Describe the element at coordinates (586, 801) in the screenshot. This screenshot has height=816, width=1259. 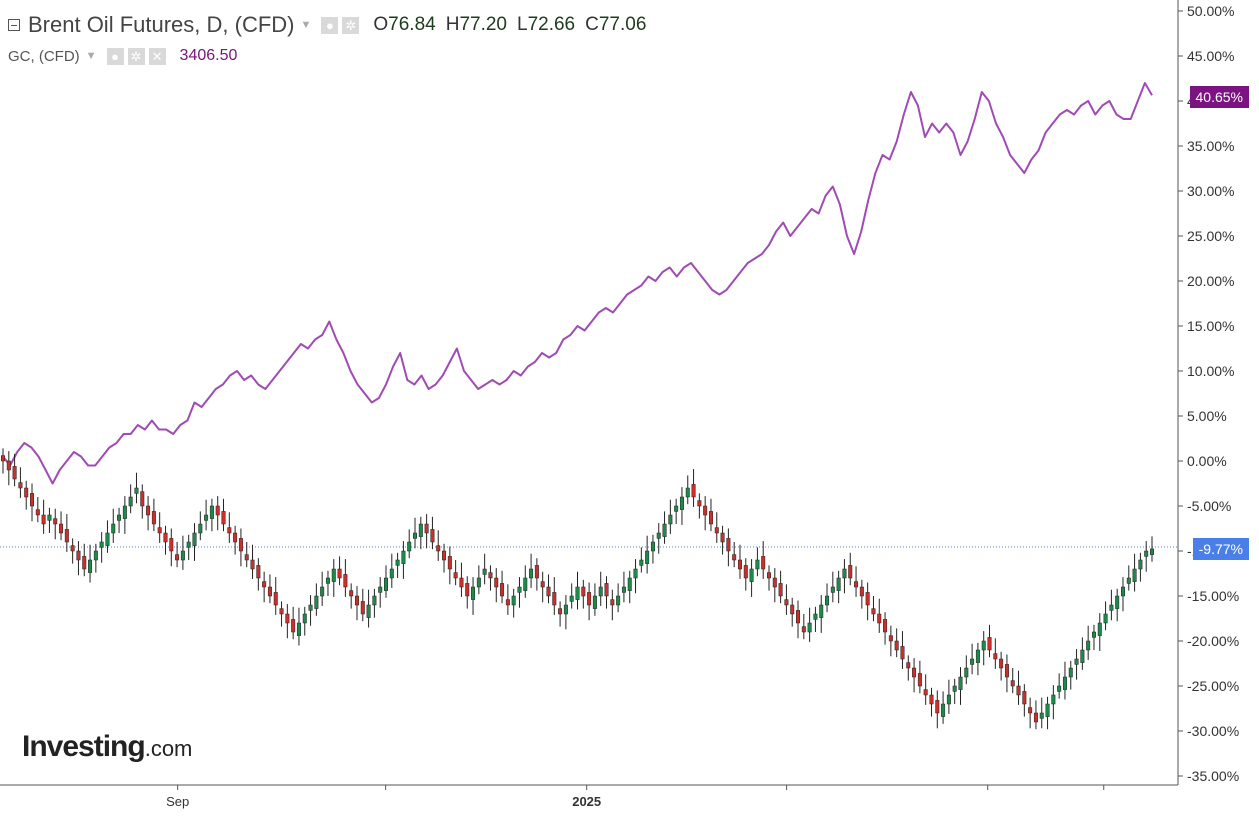
I see `x-tick-label: 2025` at that location.